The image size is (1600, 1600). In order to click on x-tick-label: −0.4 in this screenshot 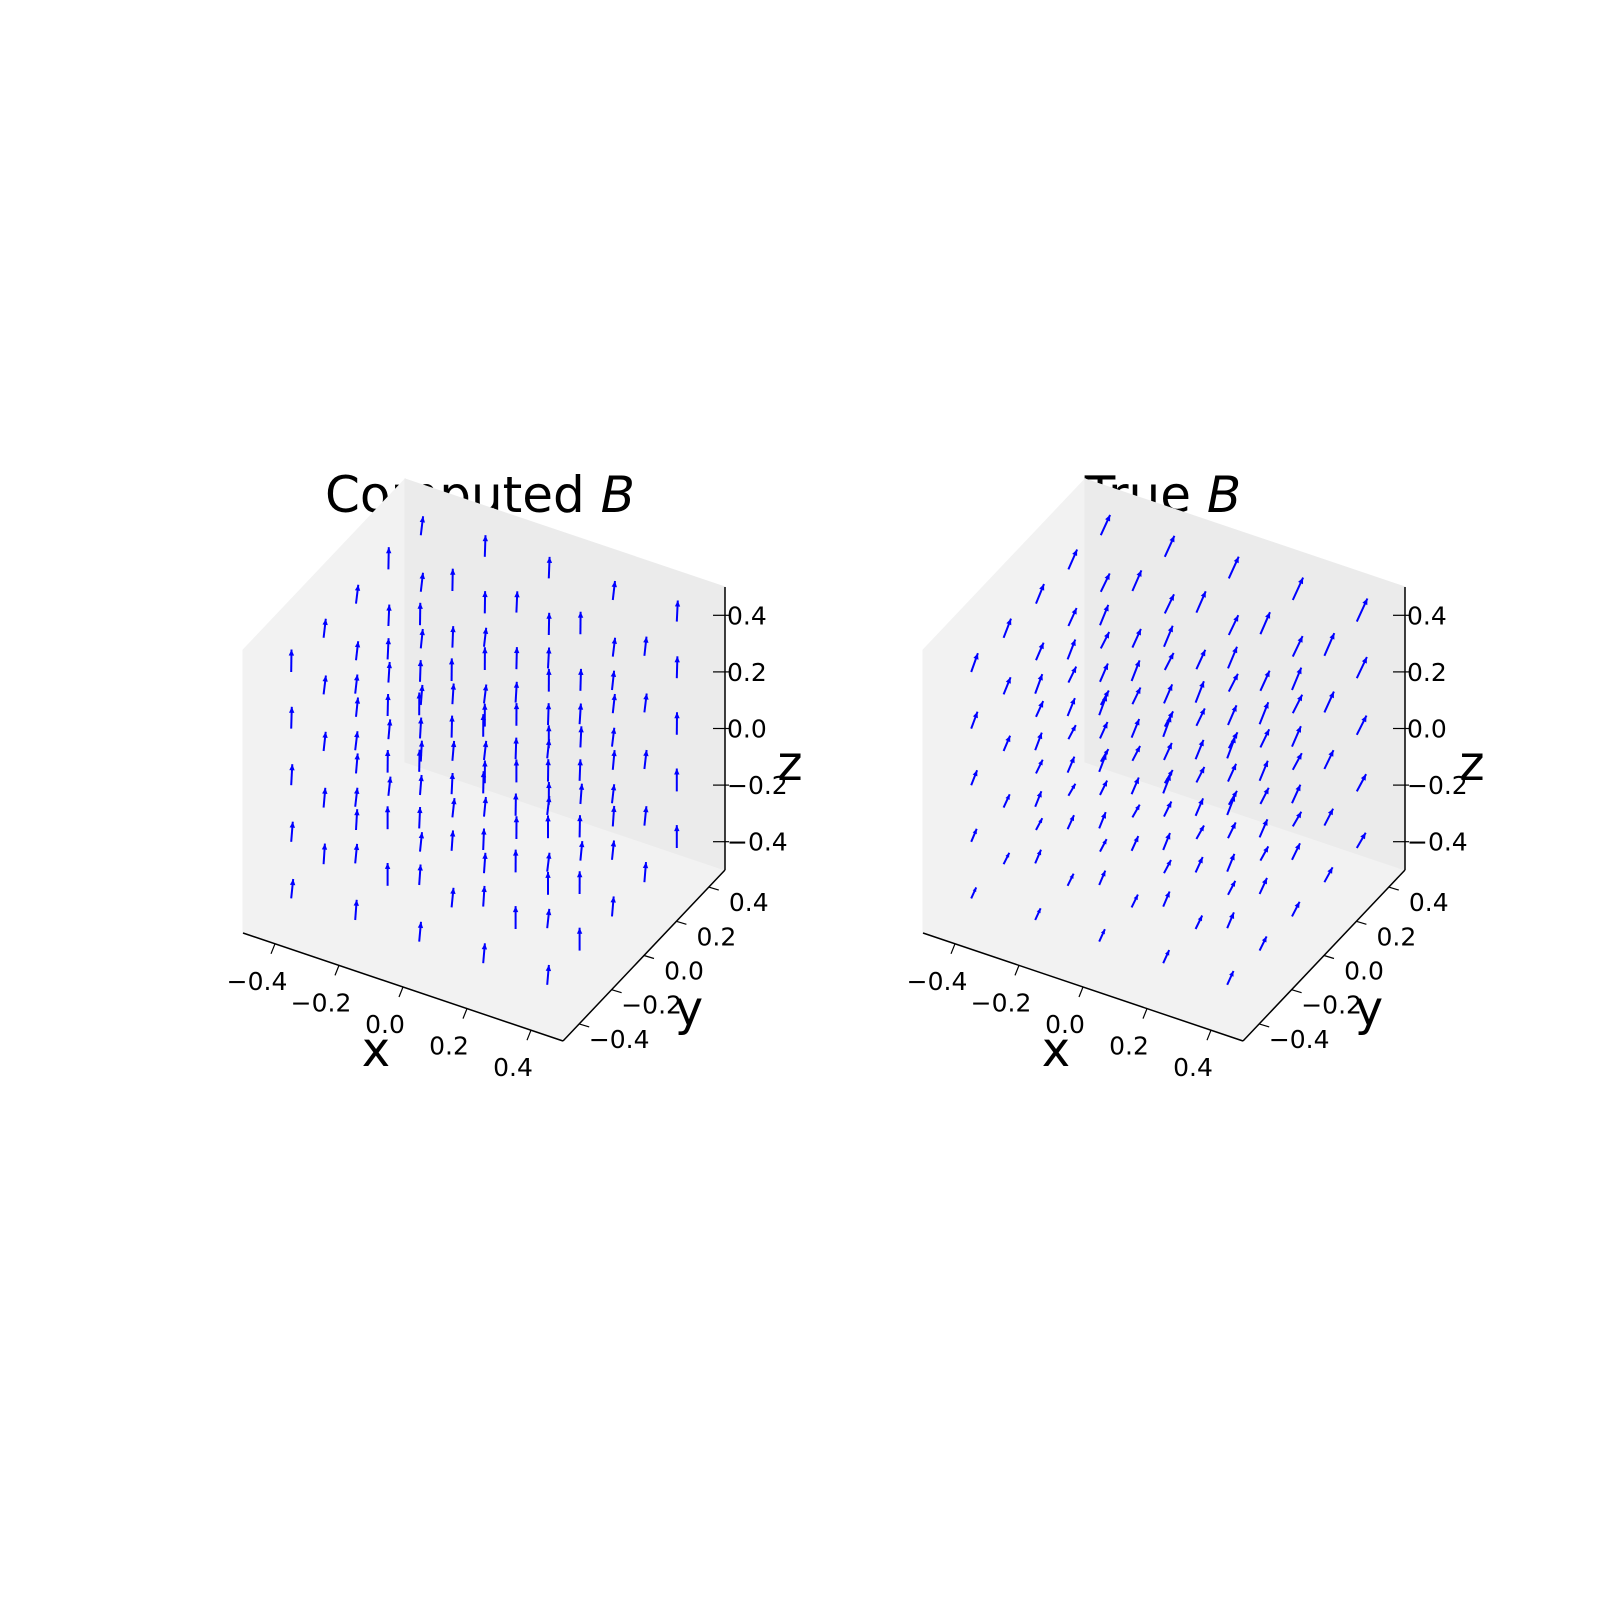, I will do `click(937, 981)`.